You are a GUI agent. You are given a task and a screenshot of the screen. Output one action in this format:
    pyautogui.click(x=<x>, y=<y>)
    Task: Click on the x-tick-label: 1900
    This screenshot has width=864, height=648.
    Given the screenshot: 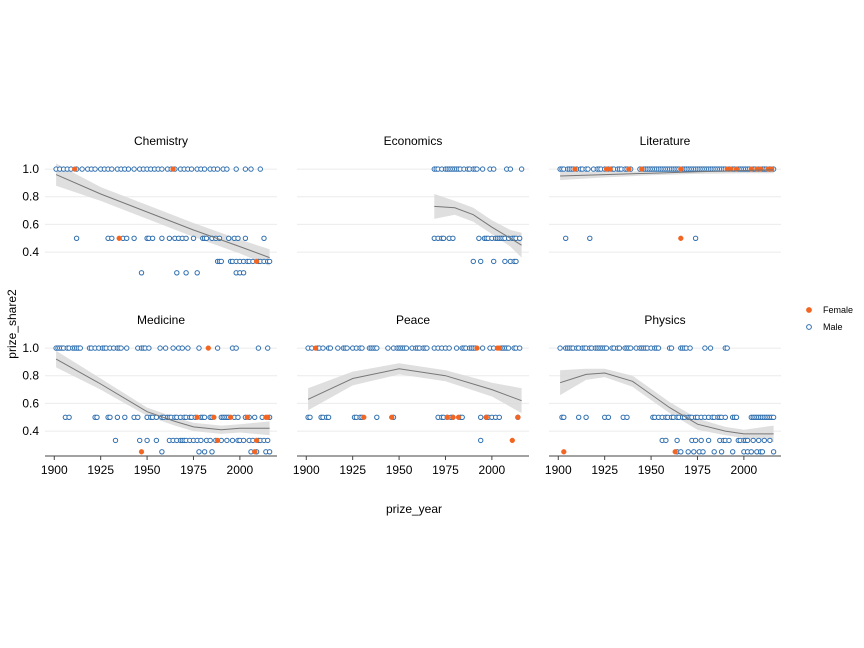 What is the action you would take?
    pyautogui.click(x=306, y=470)
    